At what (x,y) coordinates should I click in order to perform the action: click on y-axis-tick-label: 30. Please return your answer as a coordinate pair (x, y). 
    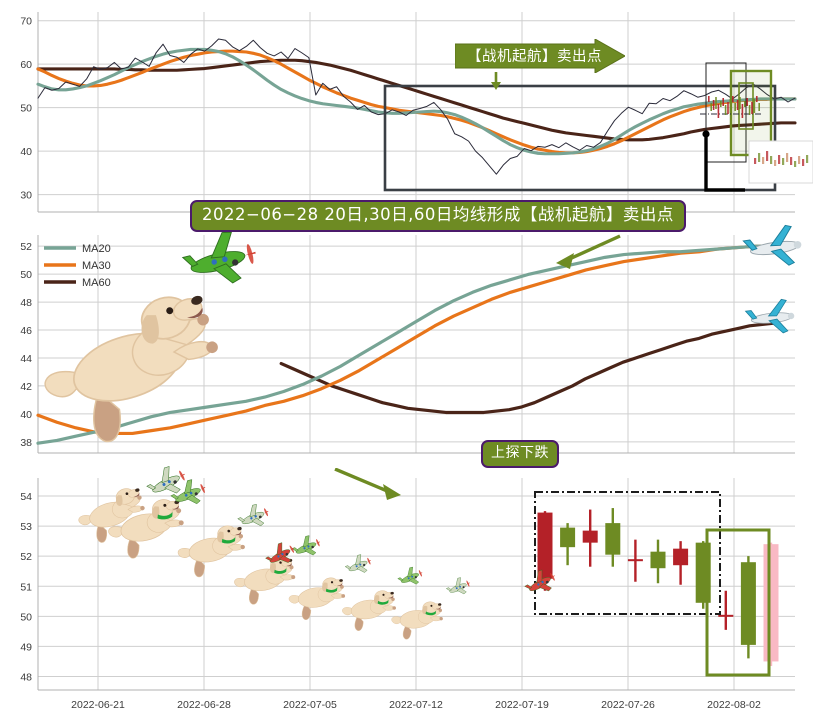
    Looking at the image, I should click on (26, 196).